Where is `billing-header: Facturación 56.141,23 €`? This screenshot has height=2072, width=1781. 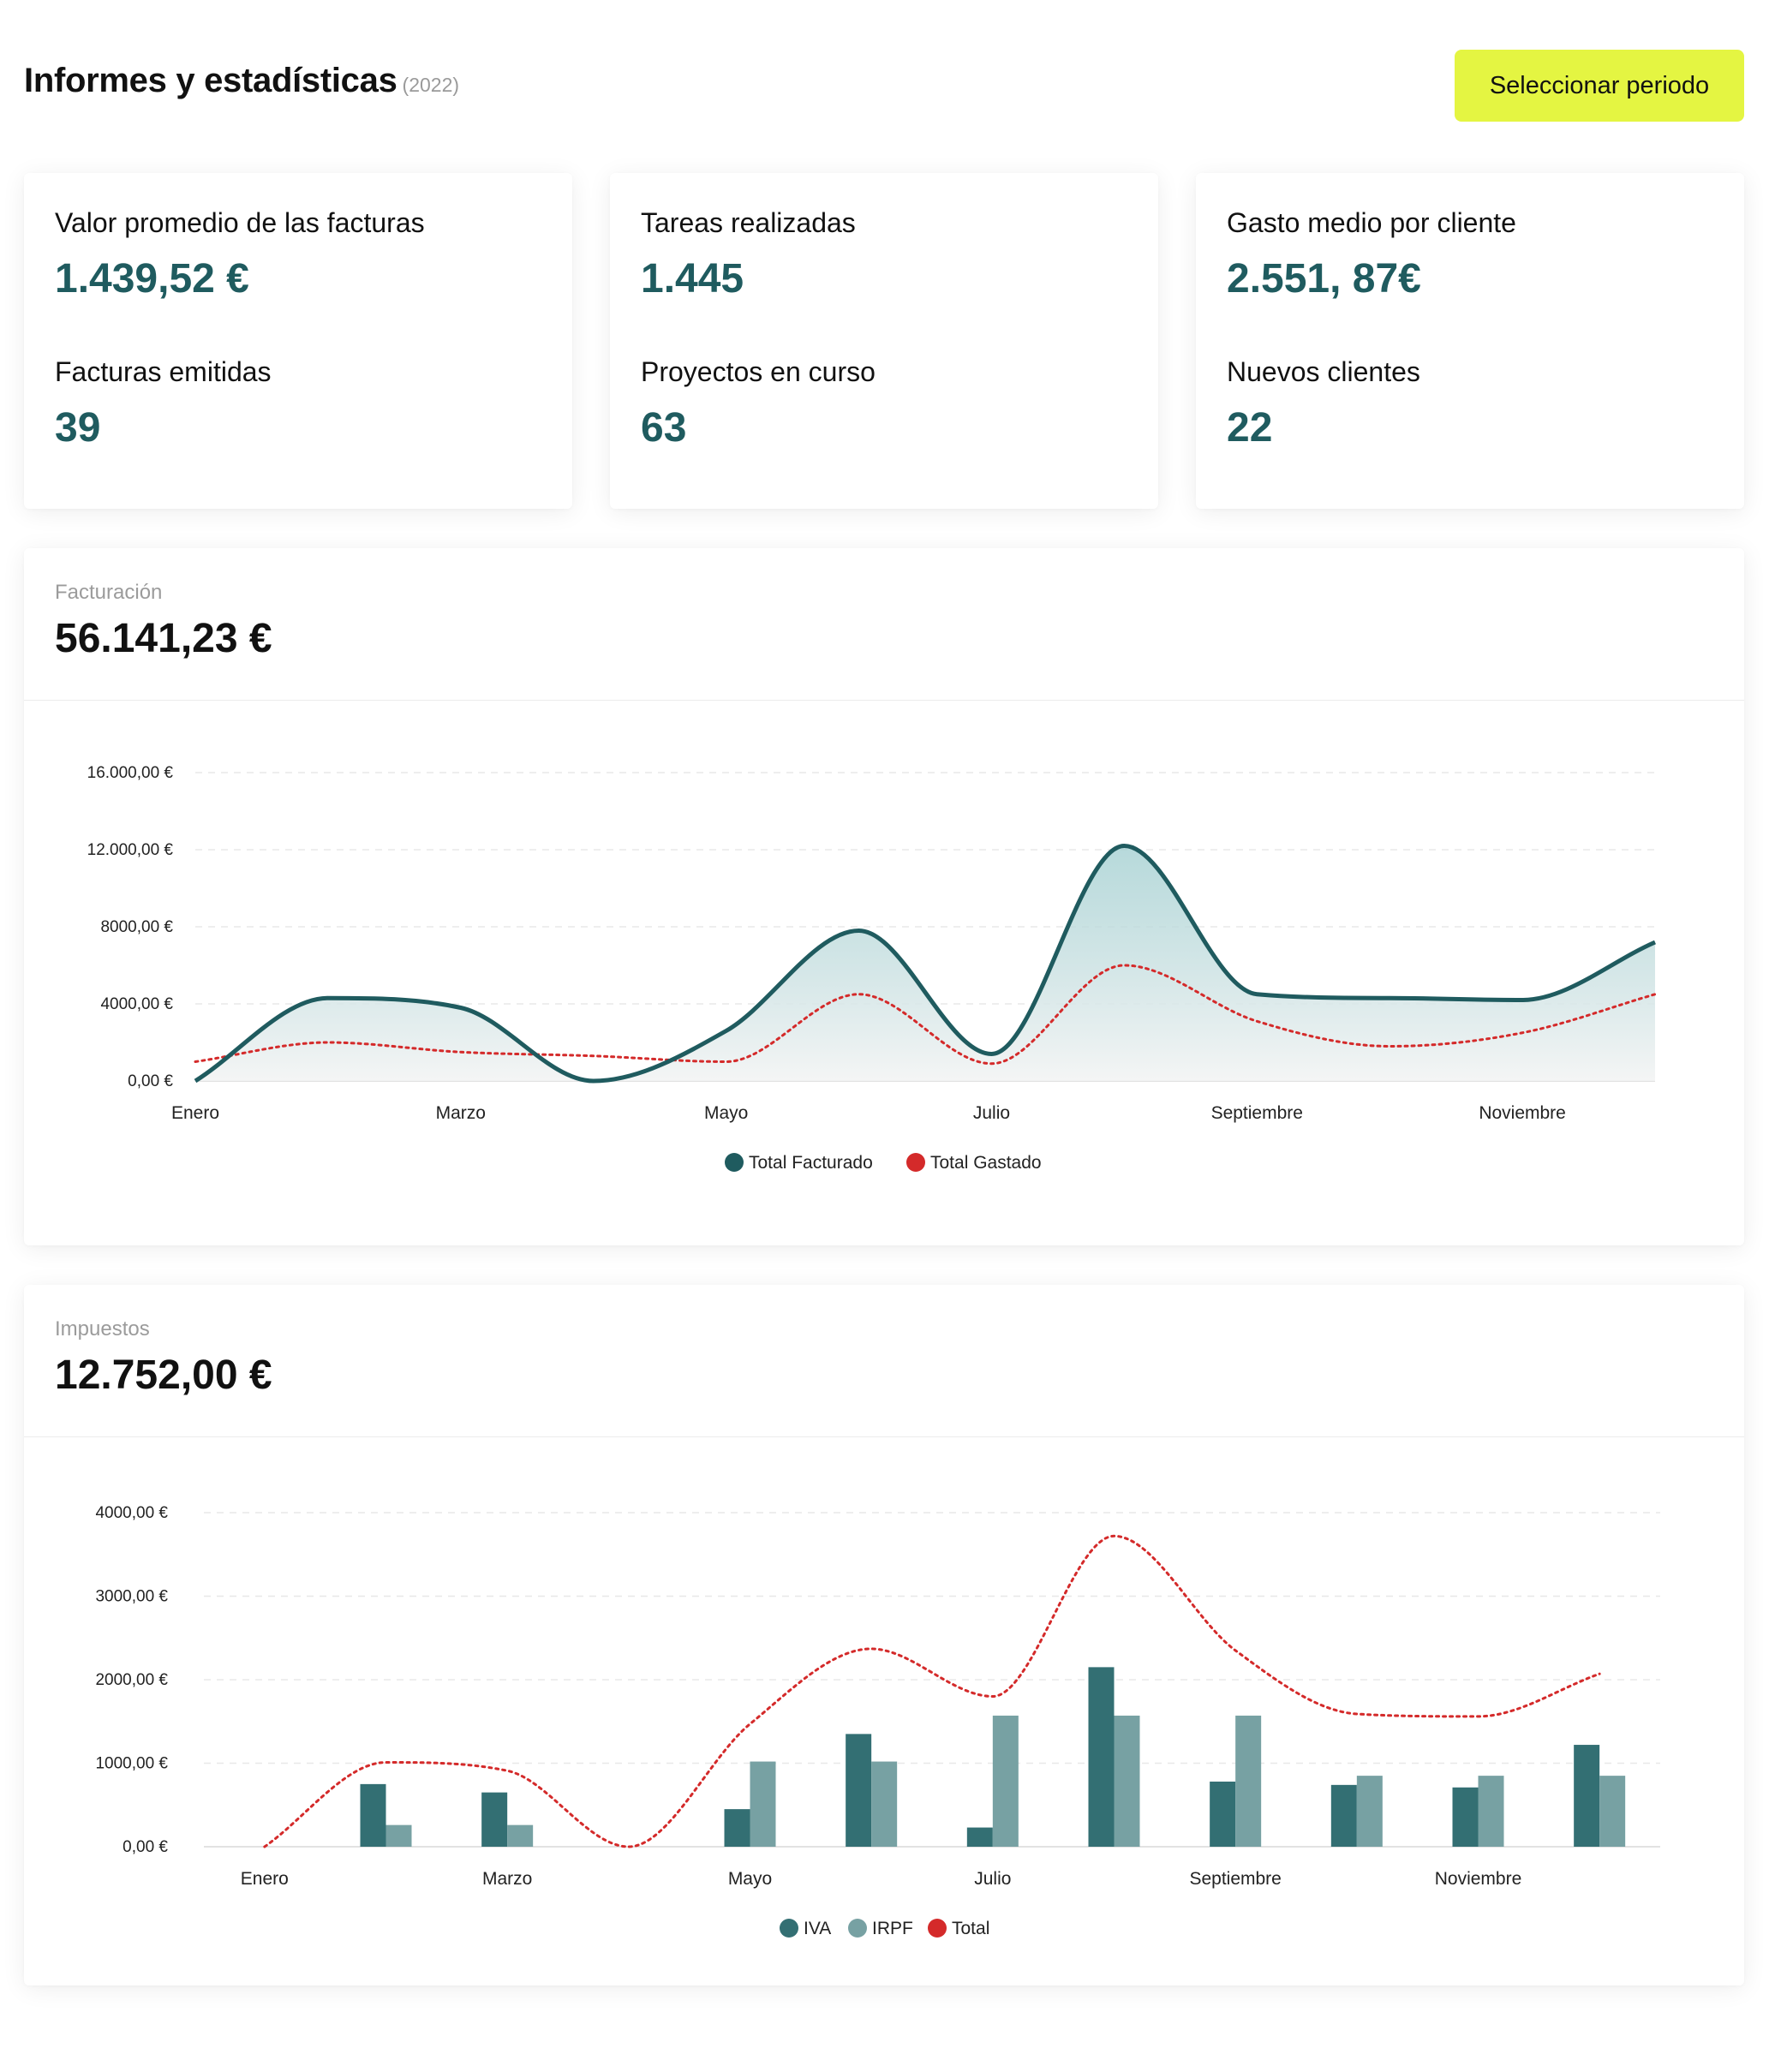
billing-header: Facturación 56.141,23 € is located at coordinates (884, 624).